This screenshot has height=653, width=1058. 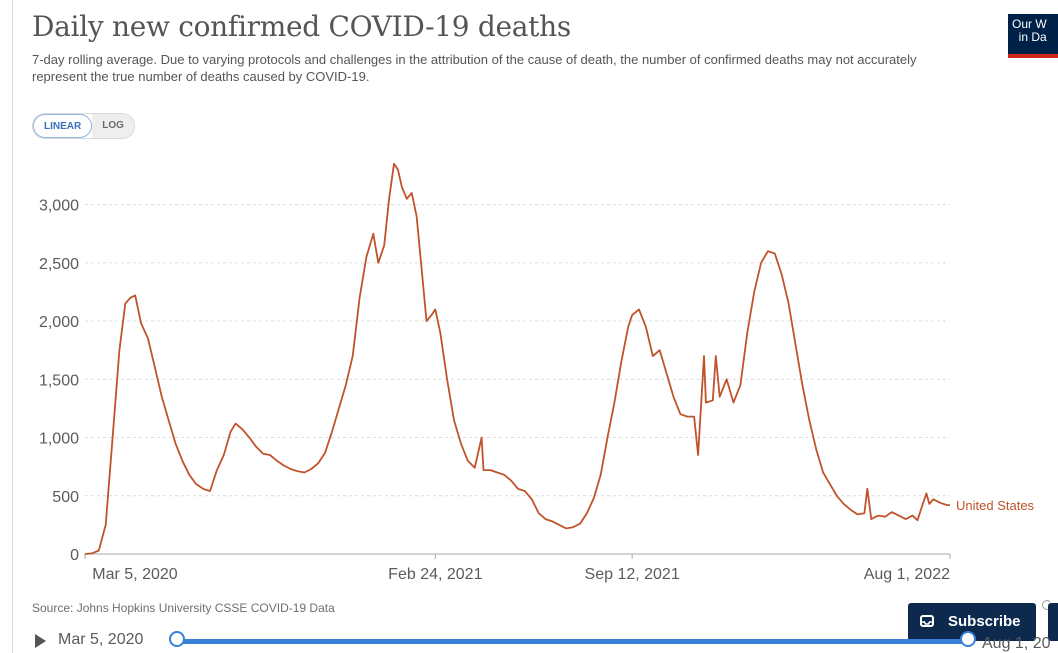 What do you see at coordinates (632, 574) in the screenshot?
I see `x-tick-label: Sep 12, 2021` at bounding box center [632, 574].